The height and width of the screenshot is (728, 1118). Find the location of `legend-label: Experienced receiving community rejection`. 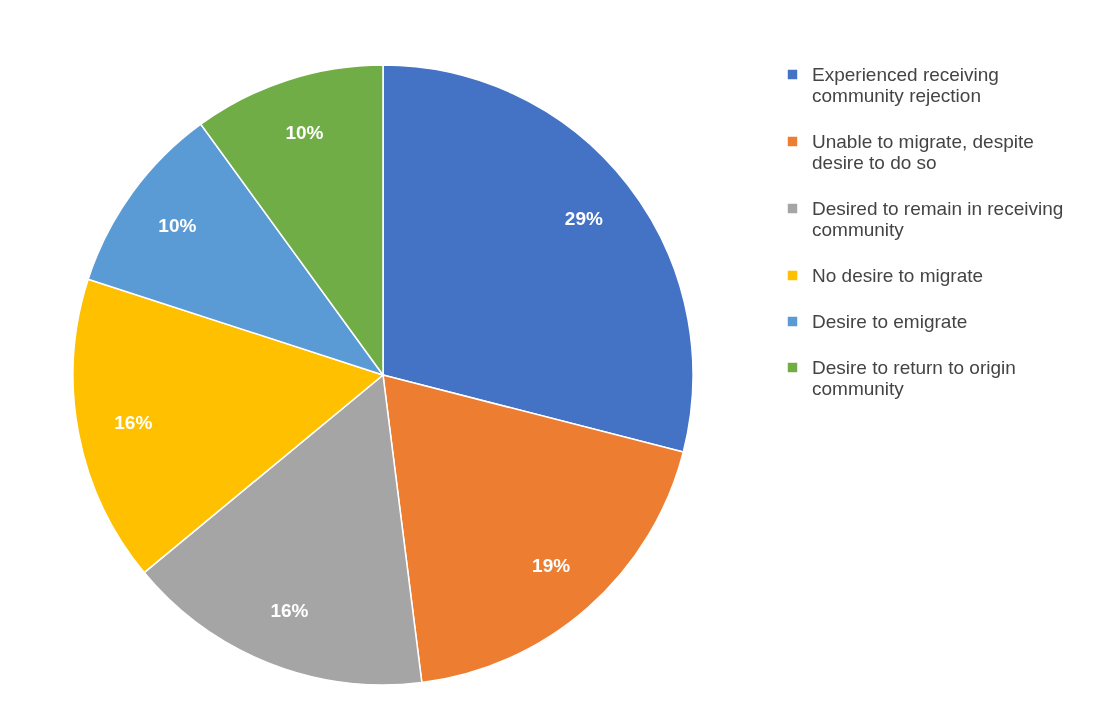

legend-label: Experienced receiving community rejection is located at coordinates (905, 84).